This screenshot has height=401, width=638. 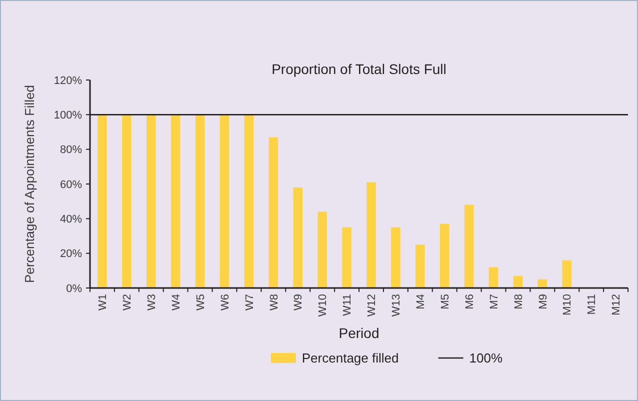 What do you see at coordinates (71, 184) in the screenshot?
I see `y-tick-label: 60%` at bounding box center [71, 184].